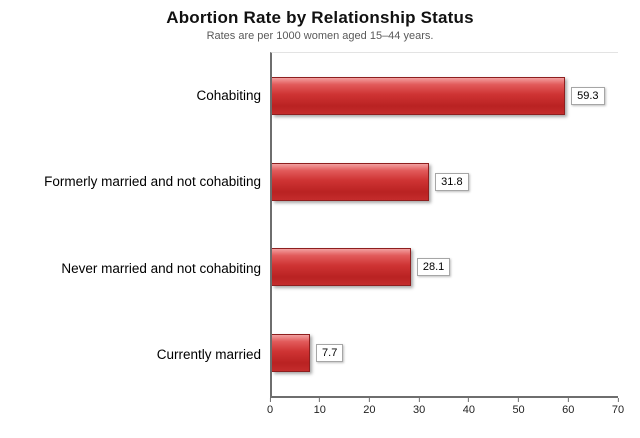 The height and width of the screenshot is (438, 640). I want to click on x-axis: 0 10 20 30 40 50 60 70, so click(445, 409).